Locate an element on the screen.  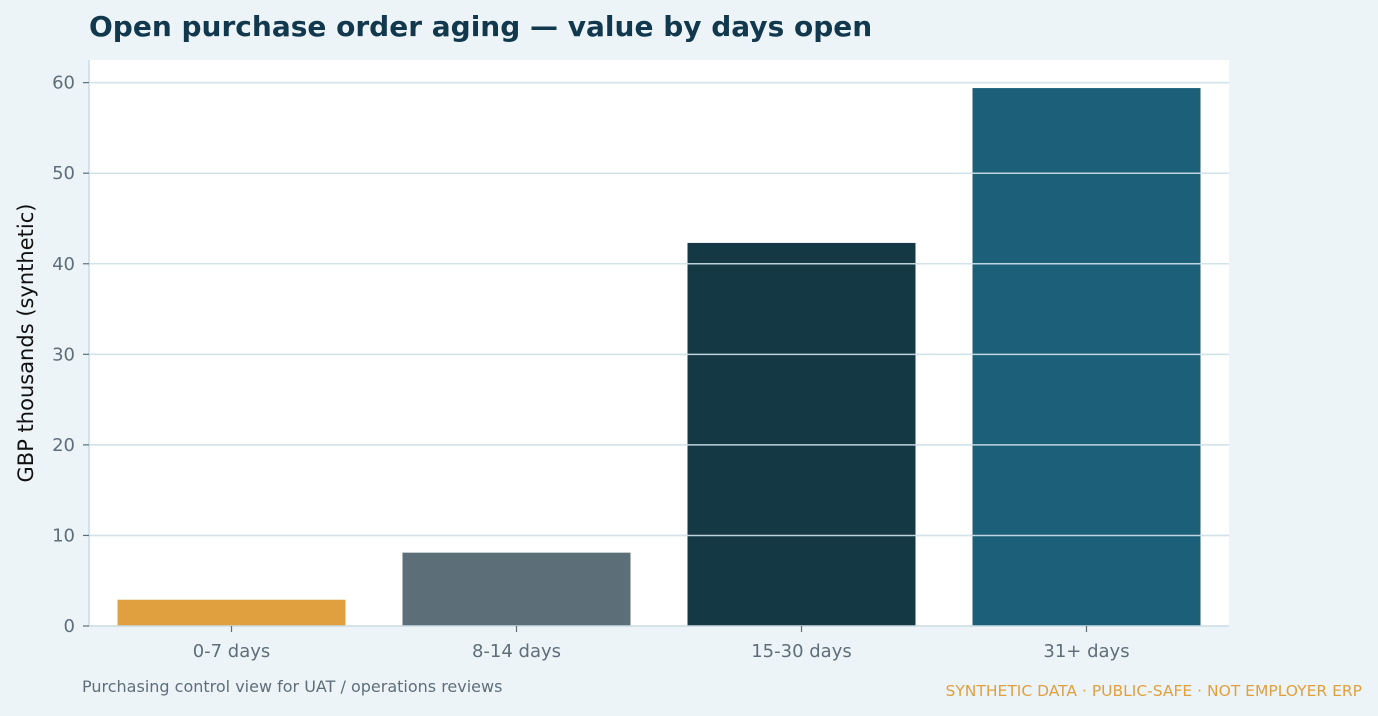
x-tick-label: 31+ days is located at coordinates (1086, 651).